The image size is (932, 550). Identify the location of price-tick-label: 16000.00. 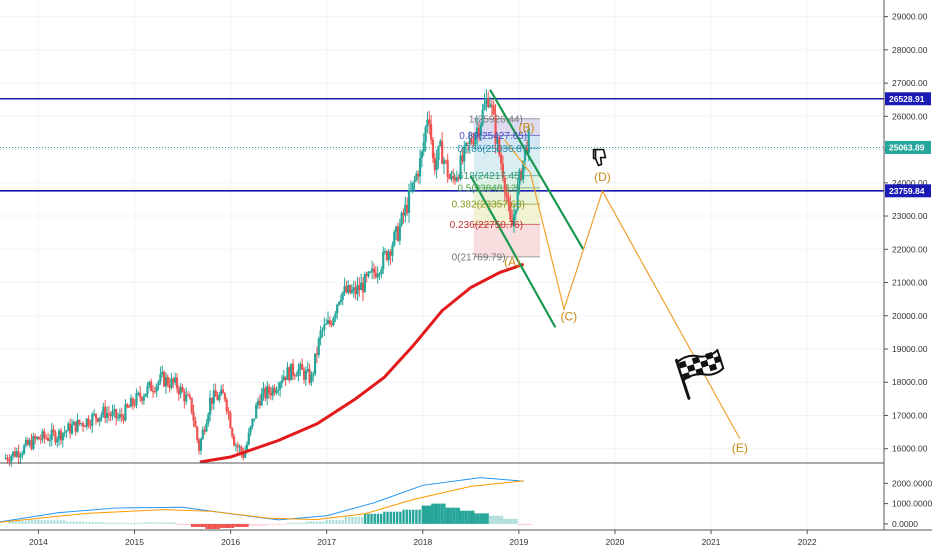
(910, 449).